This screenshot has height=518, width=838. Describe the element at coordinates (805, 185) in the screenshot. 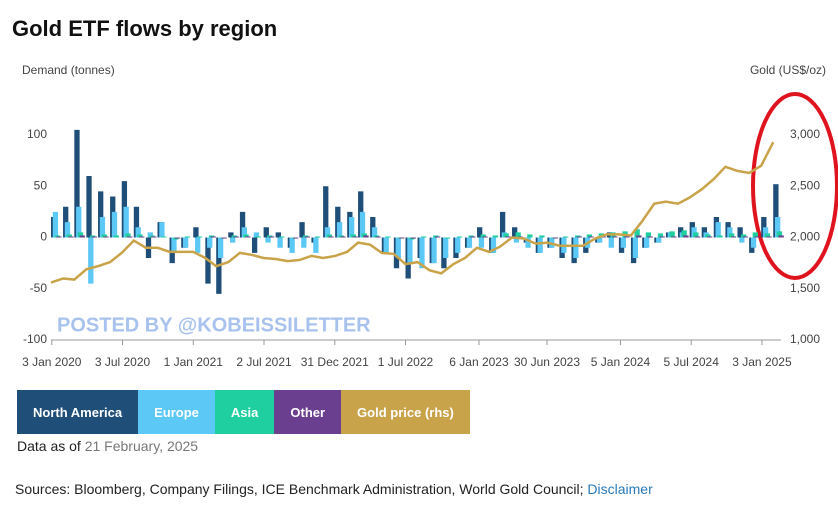

I see `y2-tick-label: 2,500` at that location.